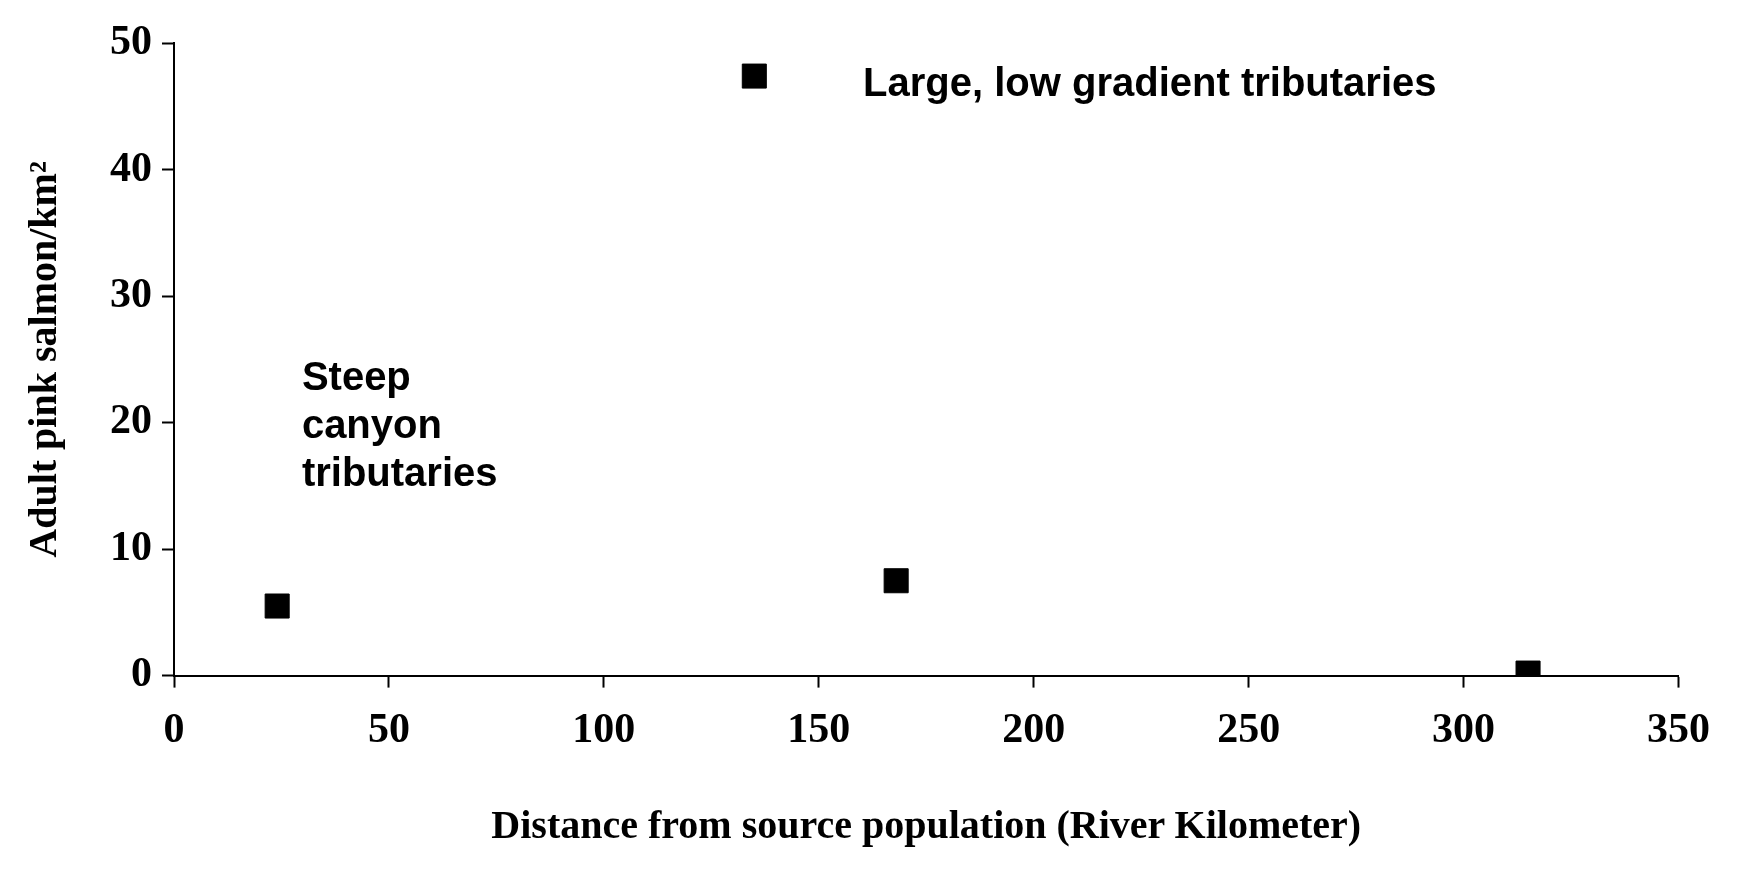  Describe the element at coordinates (131, 166) in the screenshot. I see `y-tick-label: 40` at that location.